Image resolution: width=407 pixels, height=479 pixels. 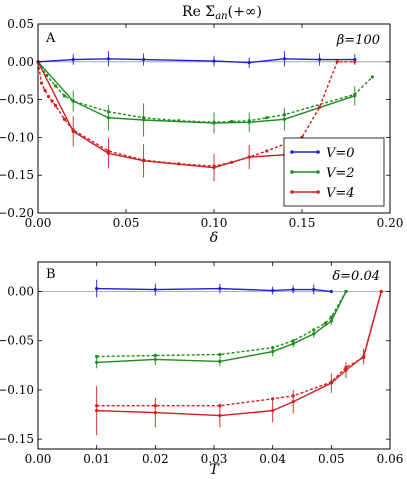 What do you see at coordinates (358, 40) in the screenshot?
I see `parameter-label: β=100` at bounding box center [358, 40].